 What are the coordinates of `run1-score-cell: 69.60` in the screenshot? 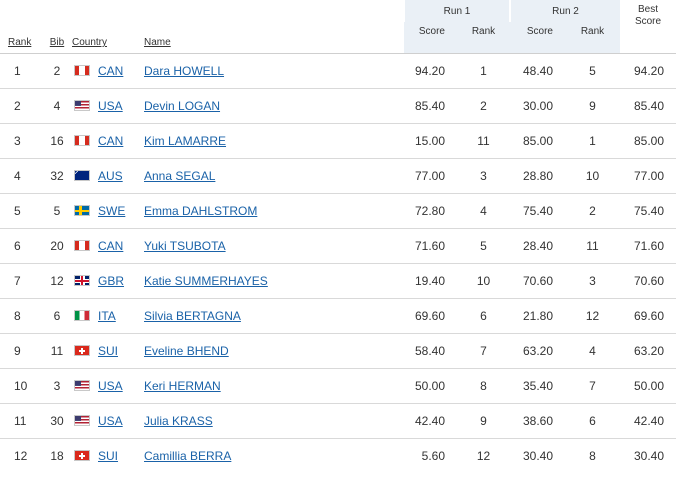 It's located at (430, 316).